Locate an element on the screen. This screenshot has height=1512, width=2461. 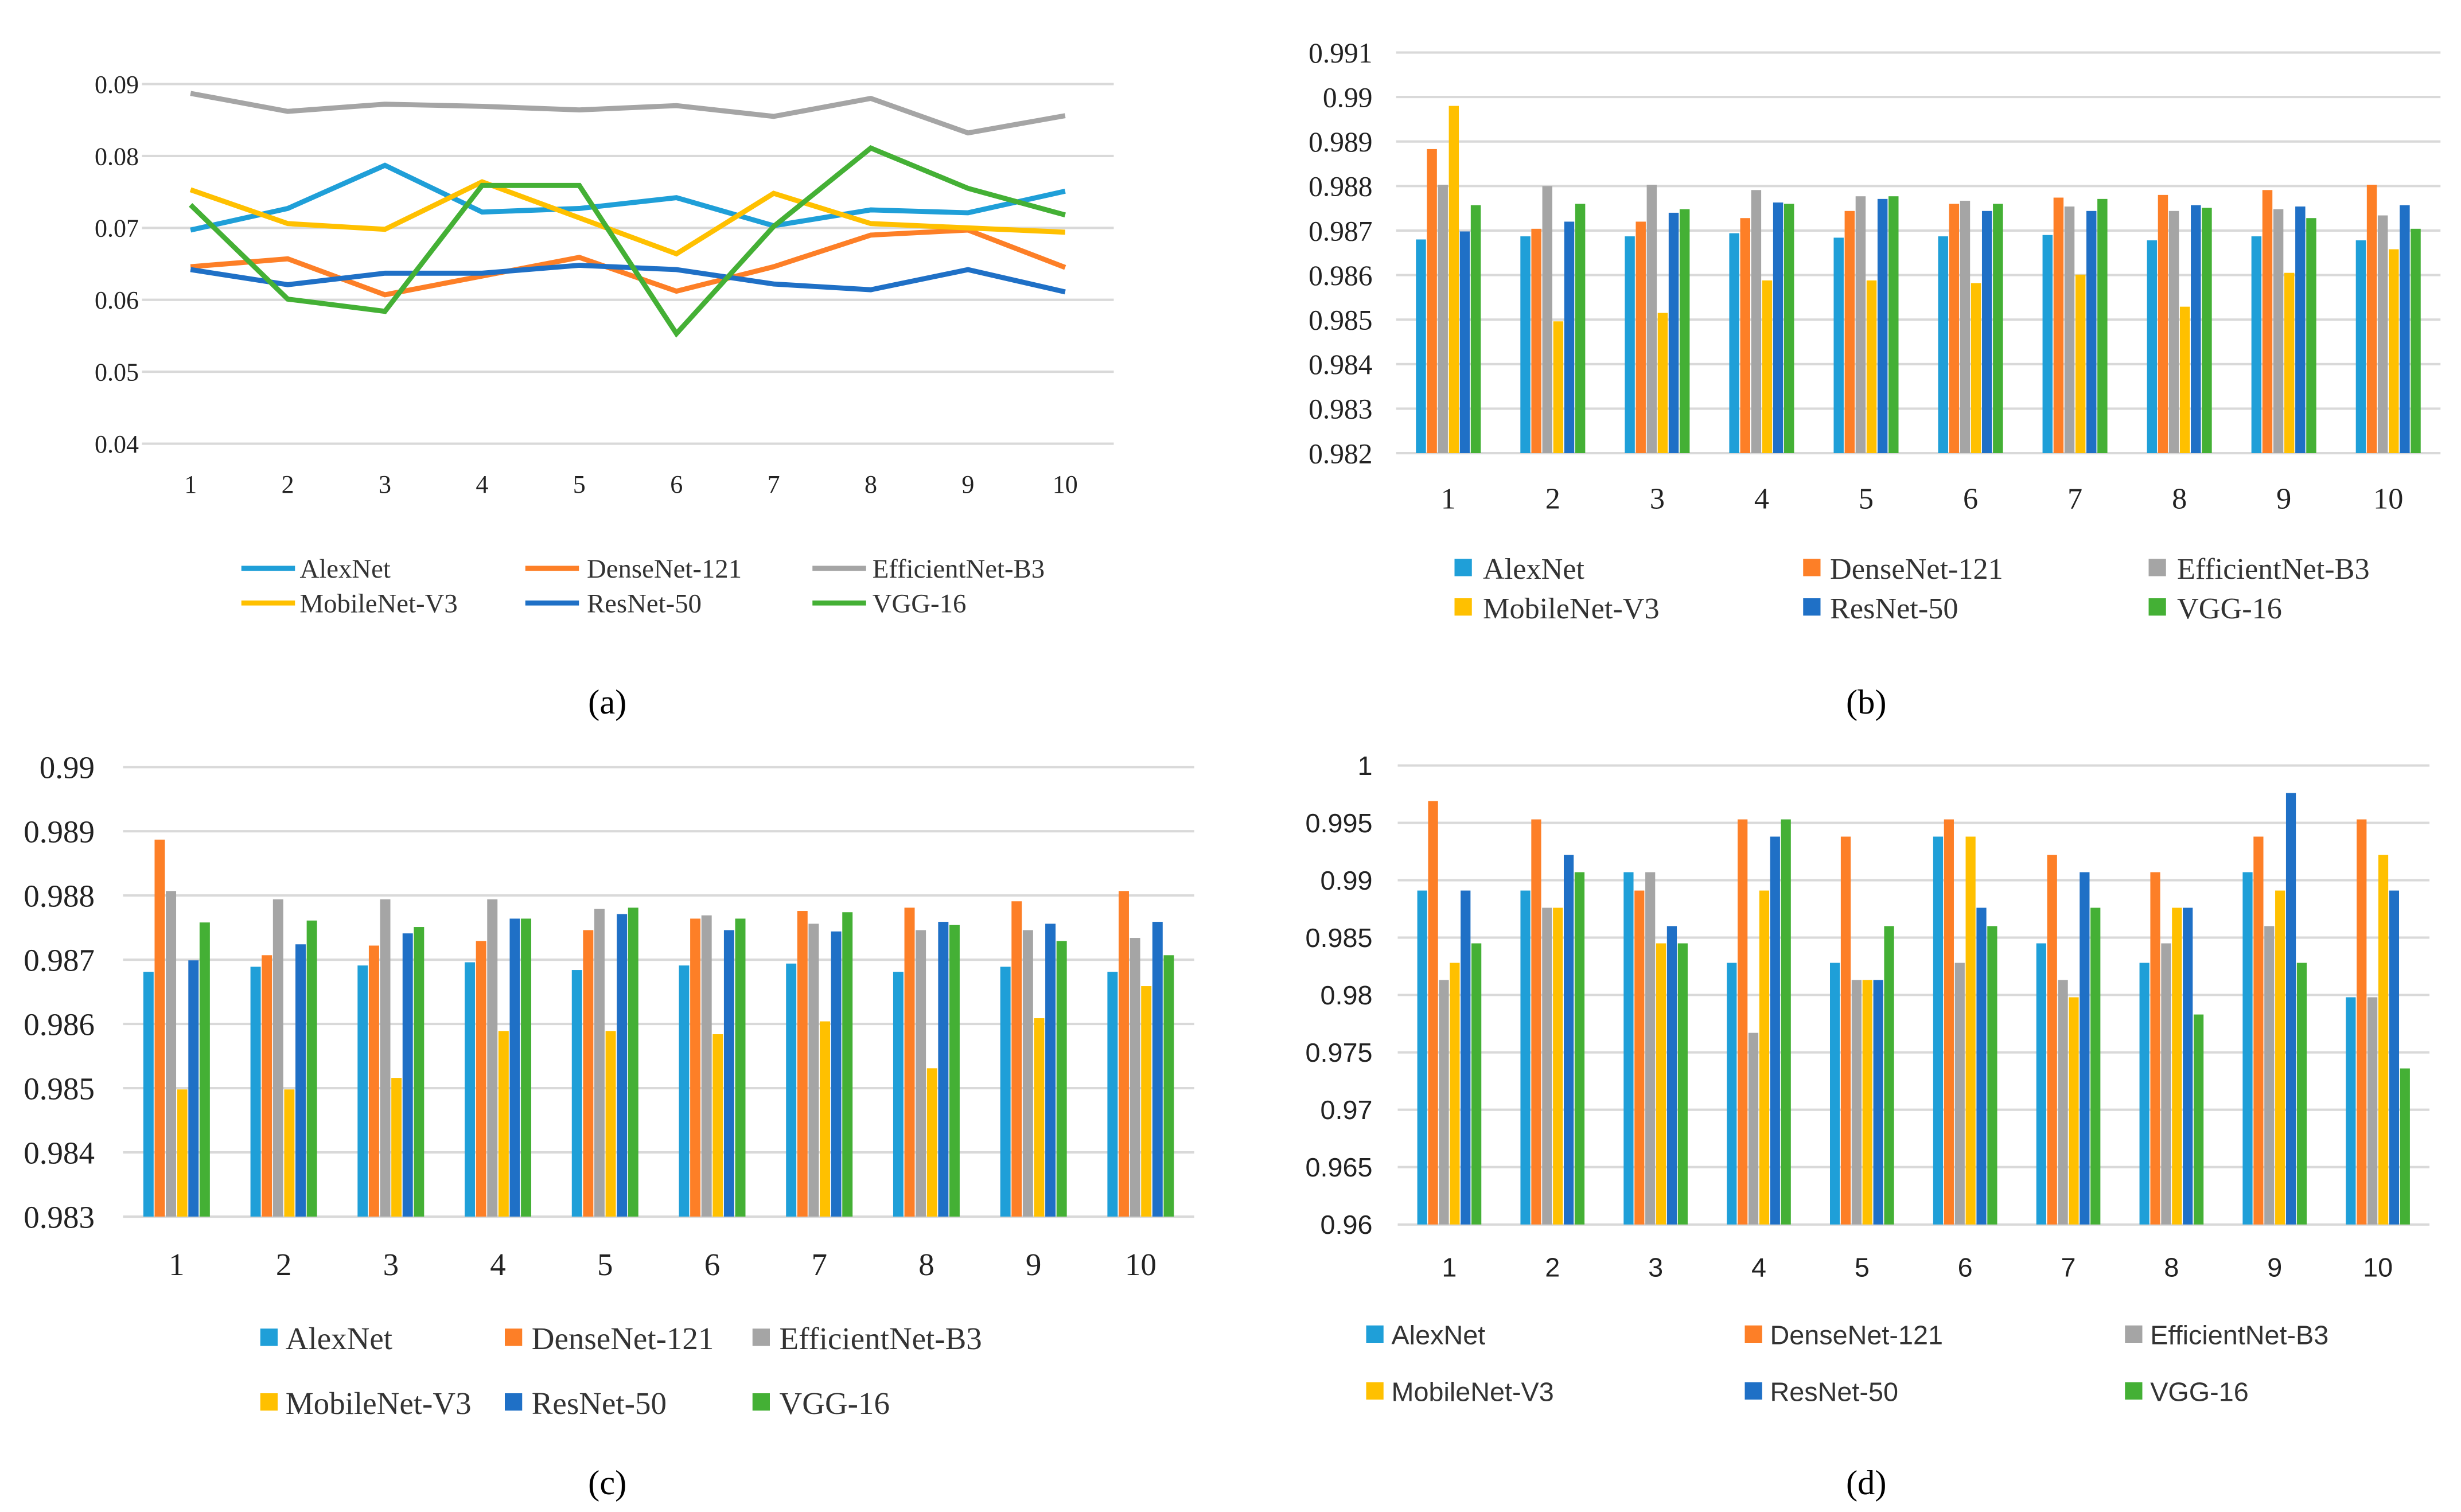
y-tick-label: 0.07 is located at coordinates (117, 229).